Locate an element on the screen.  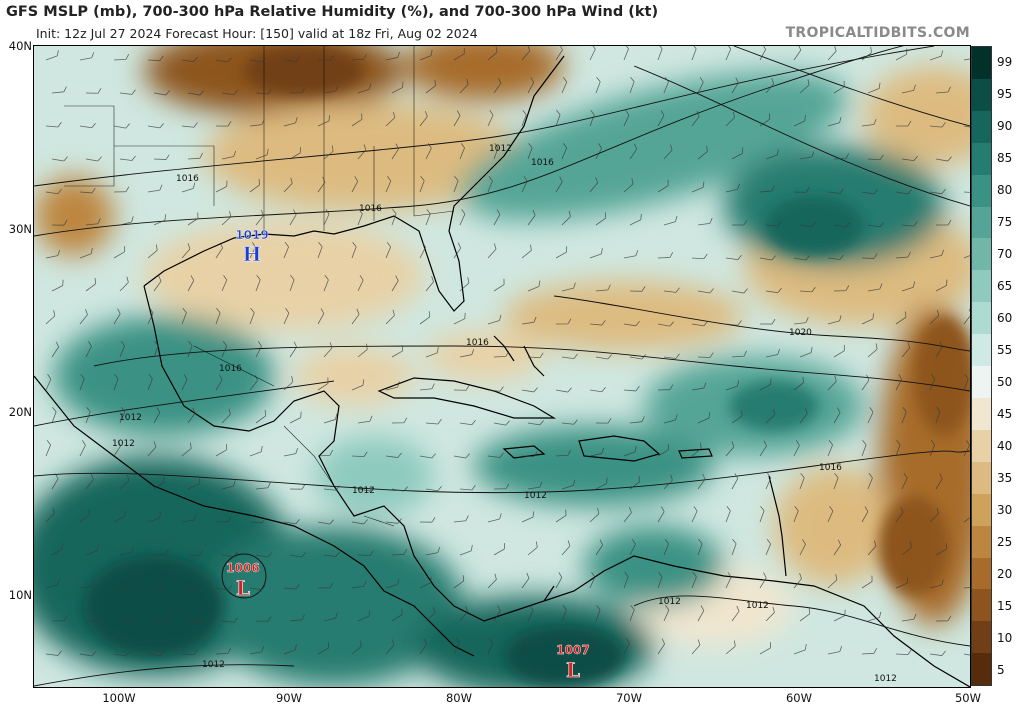
isobar-label: 1020 is located at coordinates (800, 333).